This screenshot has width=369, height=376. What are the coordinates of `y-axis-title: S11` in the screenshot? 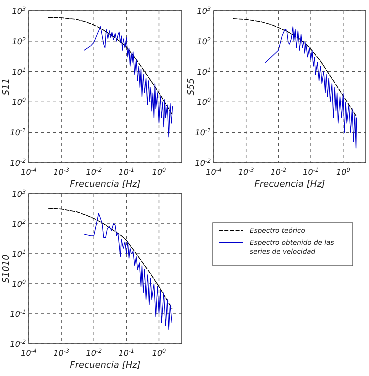 It's located at (7, 87).